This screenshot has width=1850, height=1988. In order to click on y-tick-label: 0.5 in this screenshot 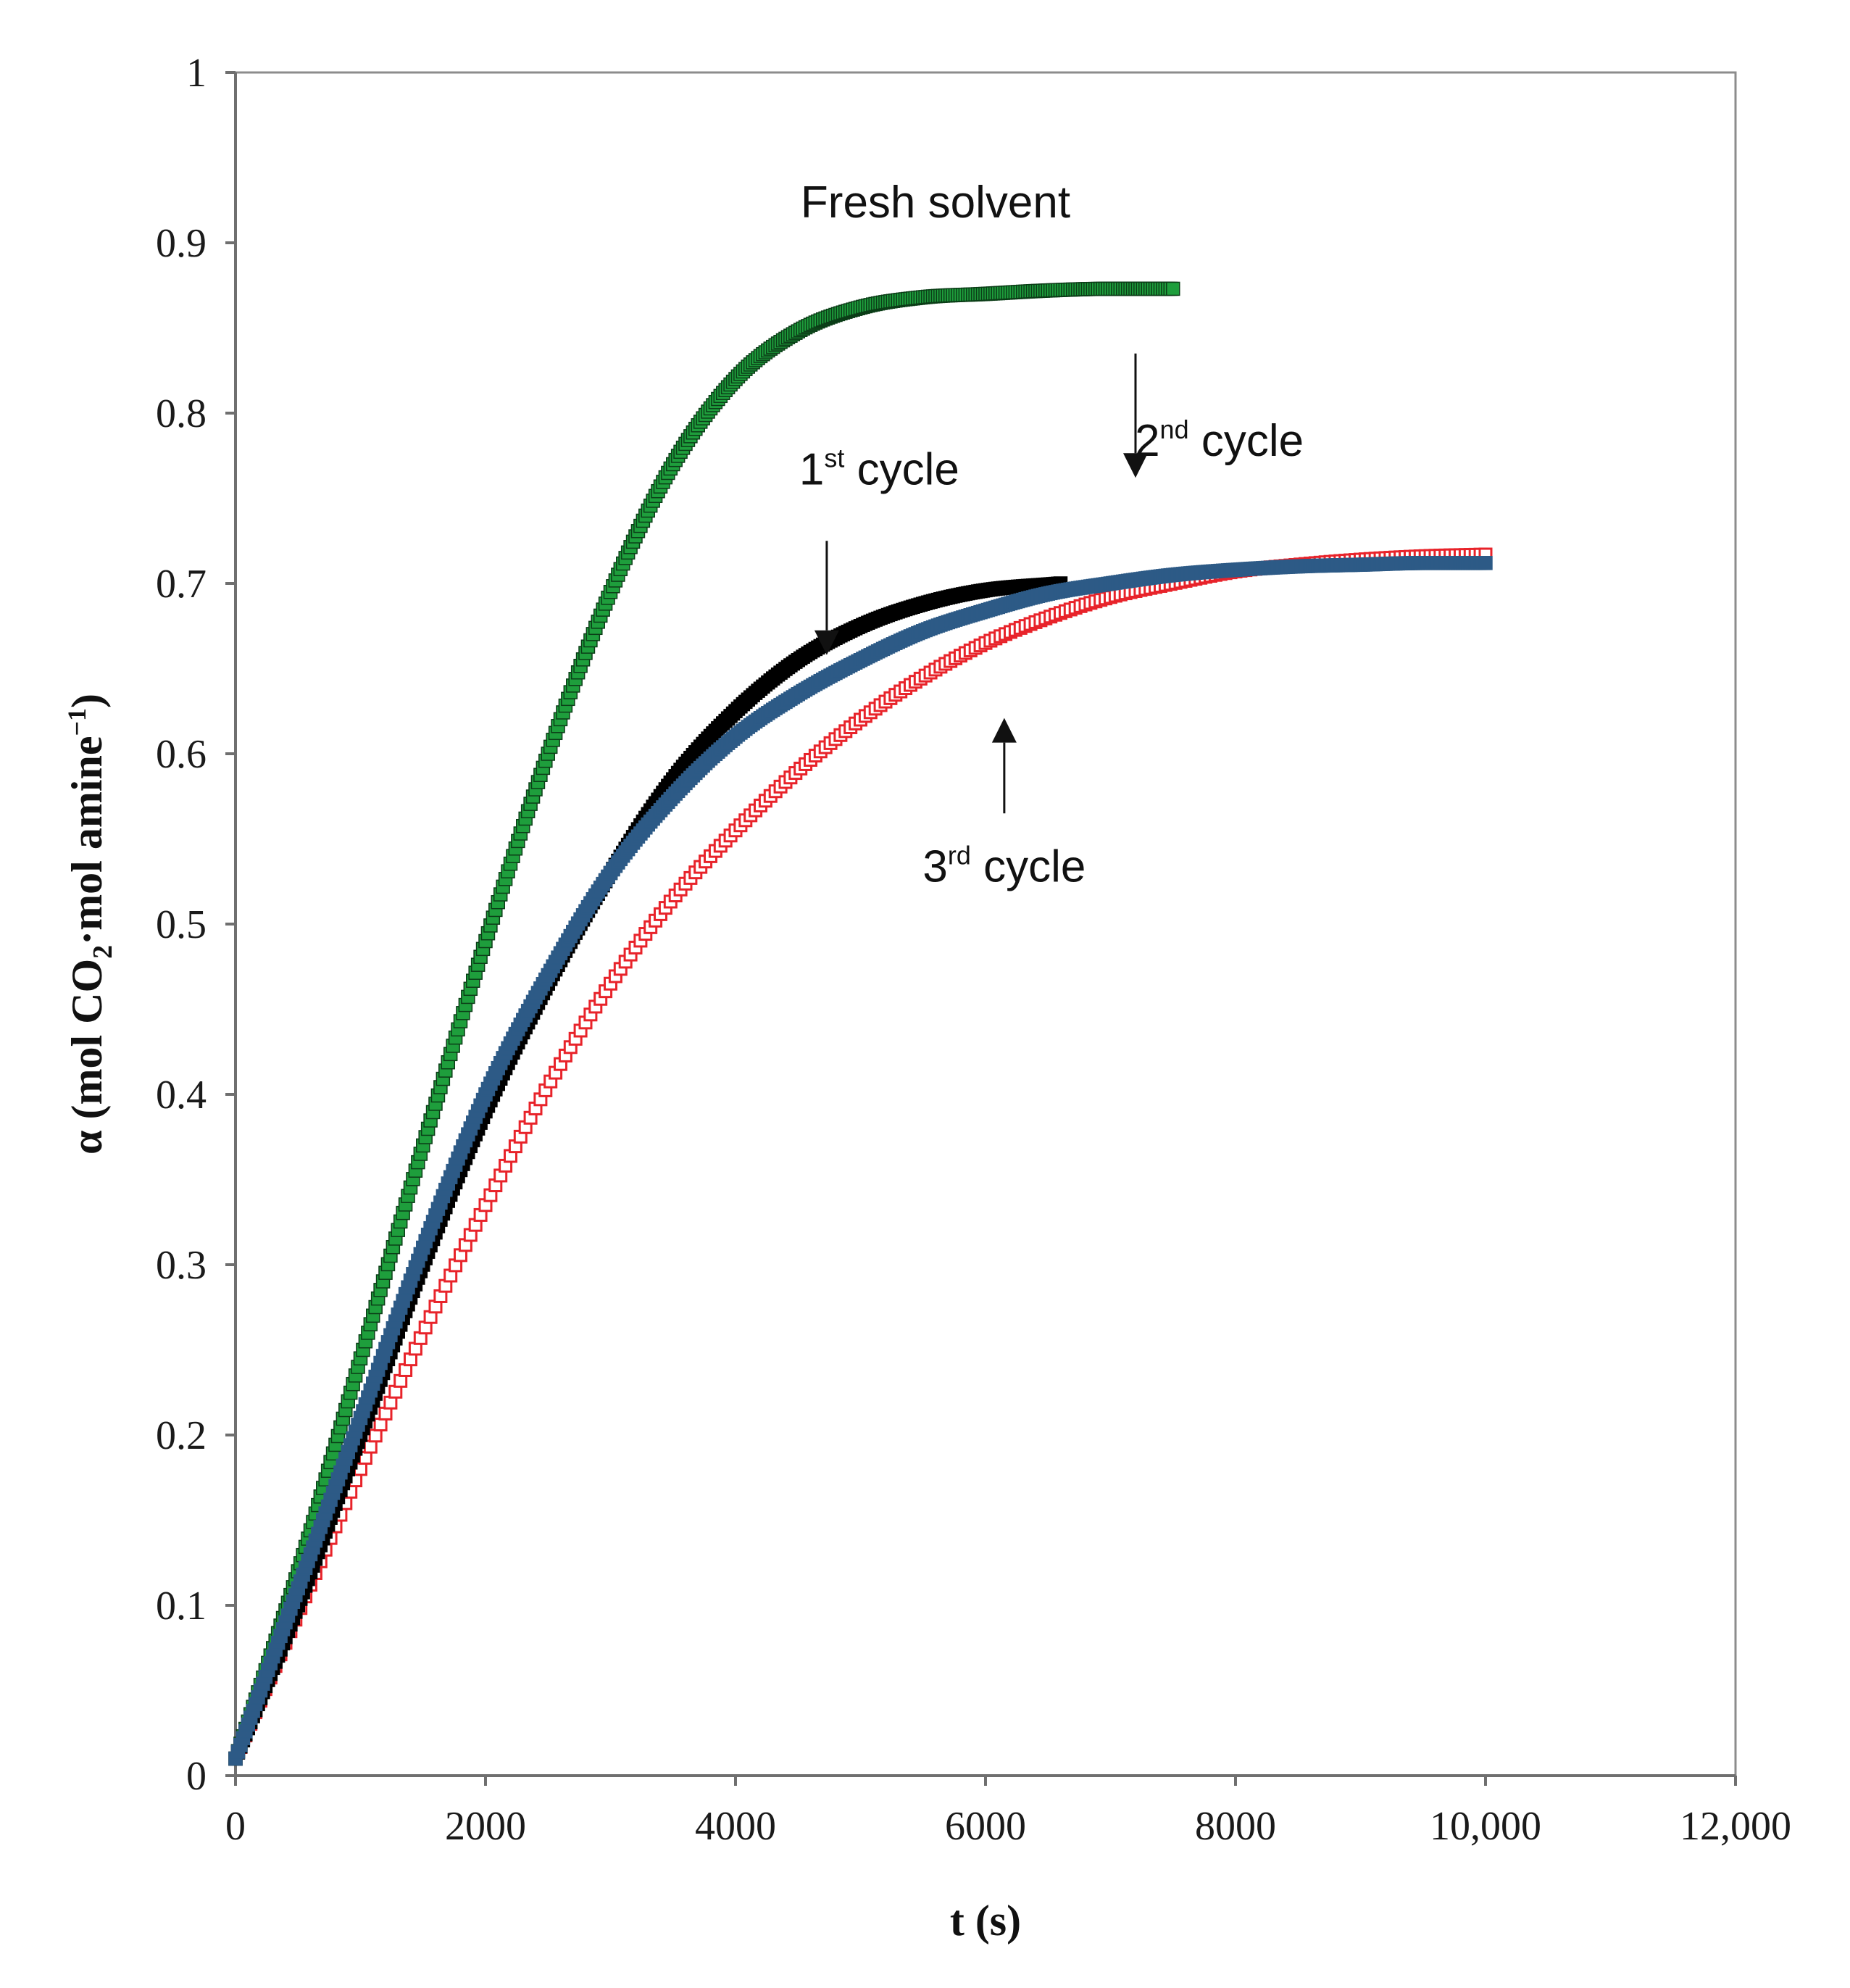, I will do `click(181, 924)`.